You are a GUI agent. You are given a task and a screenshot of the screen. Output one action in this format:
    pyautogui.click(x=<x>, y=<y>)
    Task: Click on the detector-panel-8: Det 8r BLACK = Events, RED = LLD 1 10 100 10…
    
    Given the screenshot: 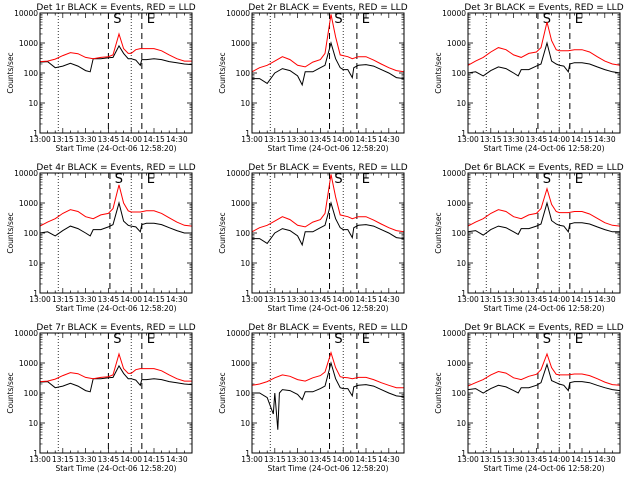 What is the action you would take?
    pyautogui.click(x=313, y=398)
    